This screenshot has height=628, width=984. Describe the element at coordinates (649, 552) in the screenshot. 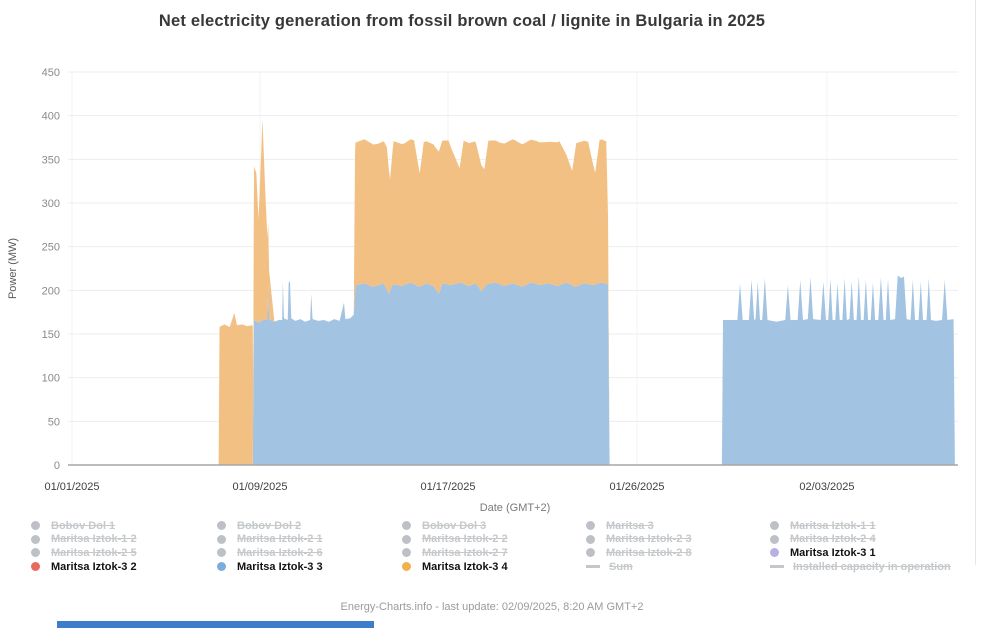

I see `legend-label-maritsa-iztok-2-8: Maritsa Iztok-2 8` at that location.